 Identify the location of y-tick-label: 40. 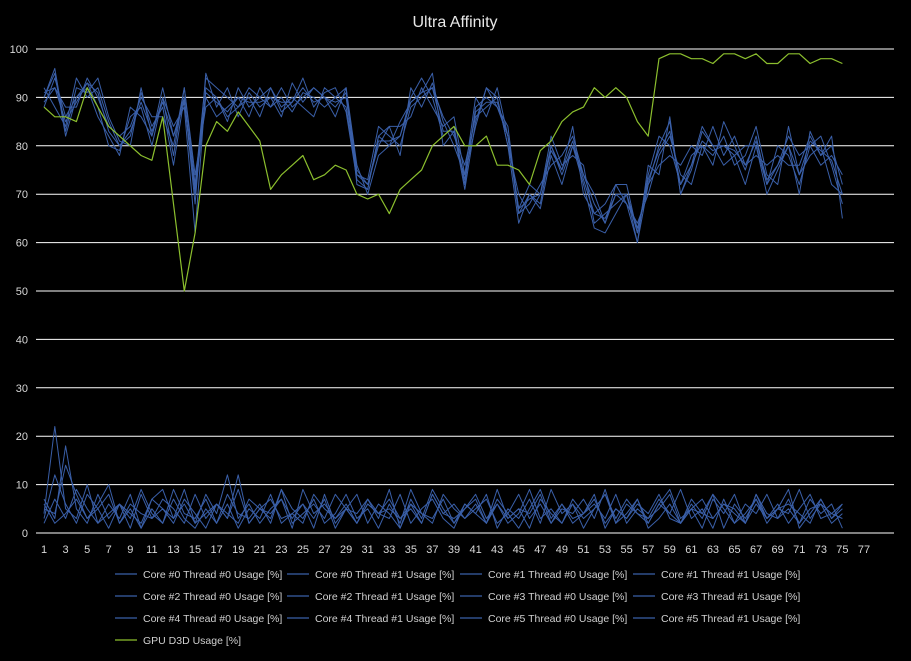
(22, 340).